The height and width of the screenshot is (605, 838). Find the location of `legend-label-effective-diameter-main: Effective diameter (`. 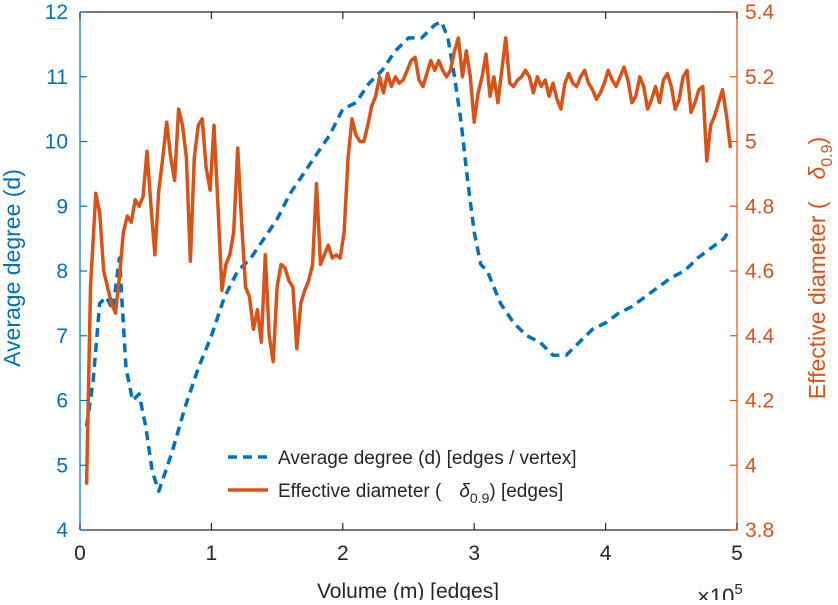

legend-label-effective-diameter-main: Effective diameter ( is located at coordinates (360, 491).